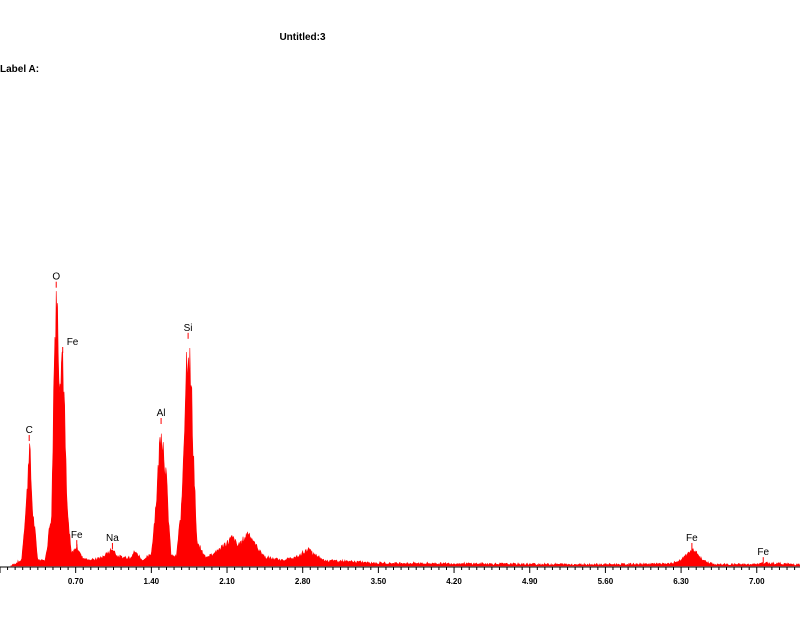  I want to click on x-tick-label: 4.20, so click(454, 581).